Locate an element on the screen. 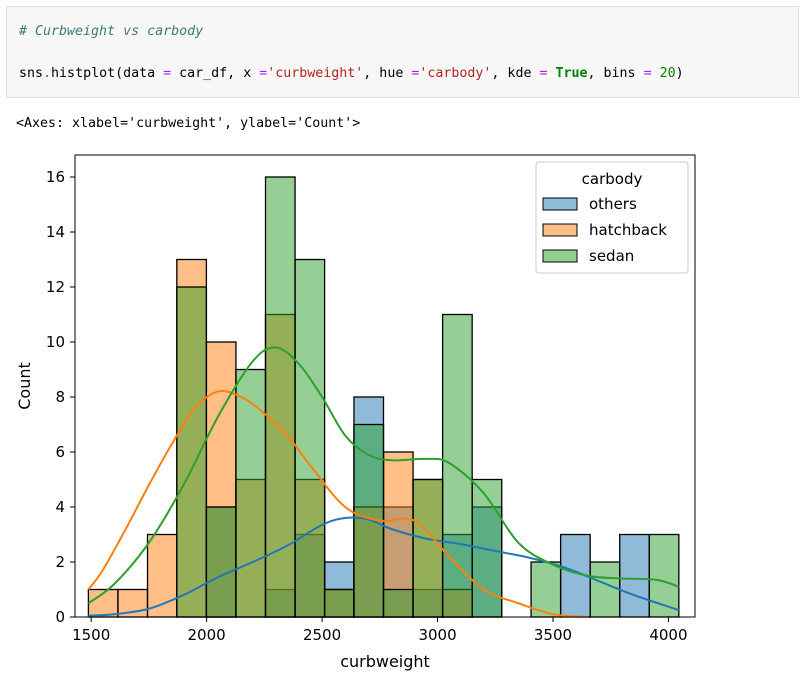  y-tick-label: 10 is located at coordinates (55, 342).